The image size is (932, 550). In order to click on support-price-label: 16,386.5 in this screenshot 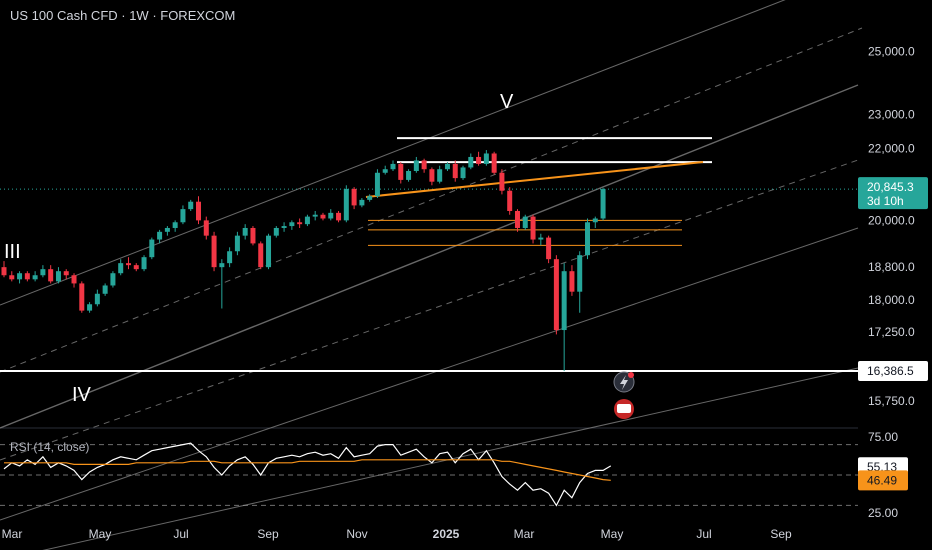, I will do `click(890, 371)`.